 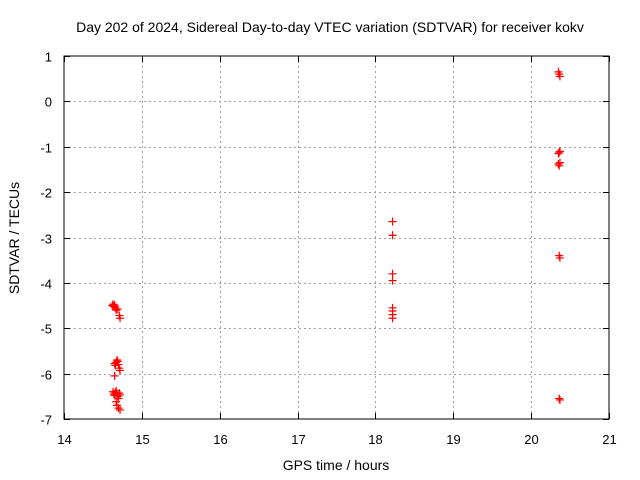 I want to click on x-tick-label: 16, so click(x=220, y=439).